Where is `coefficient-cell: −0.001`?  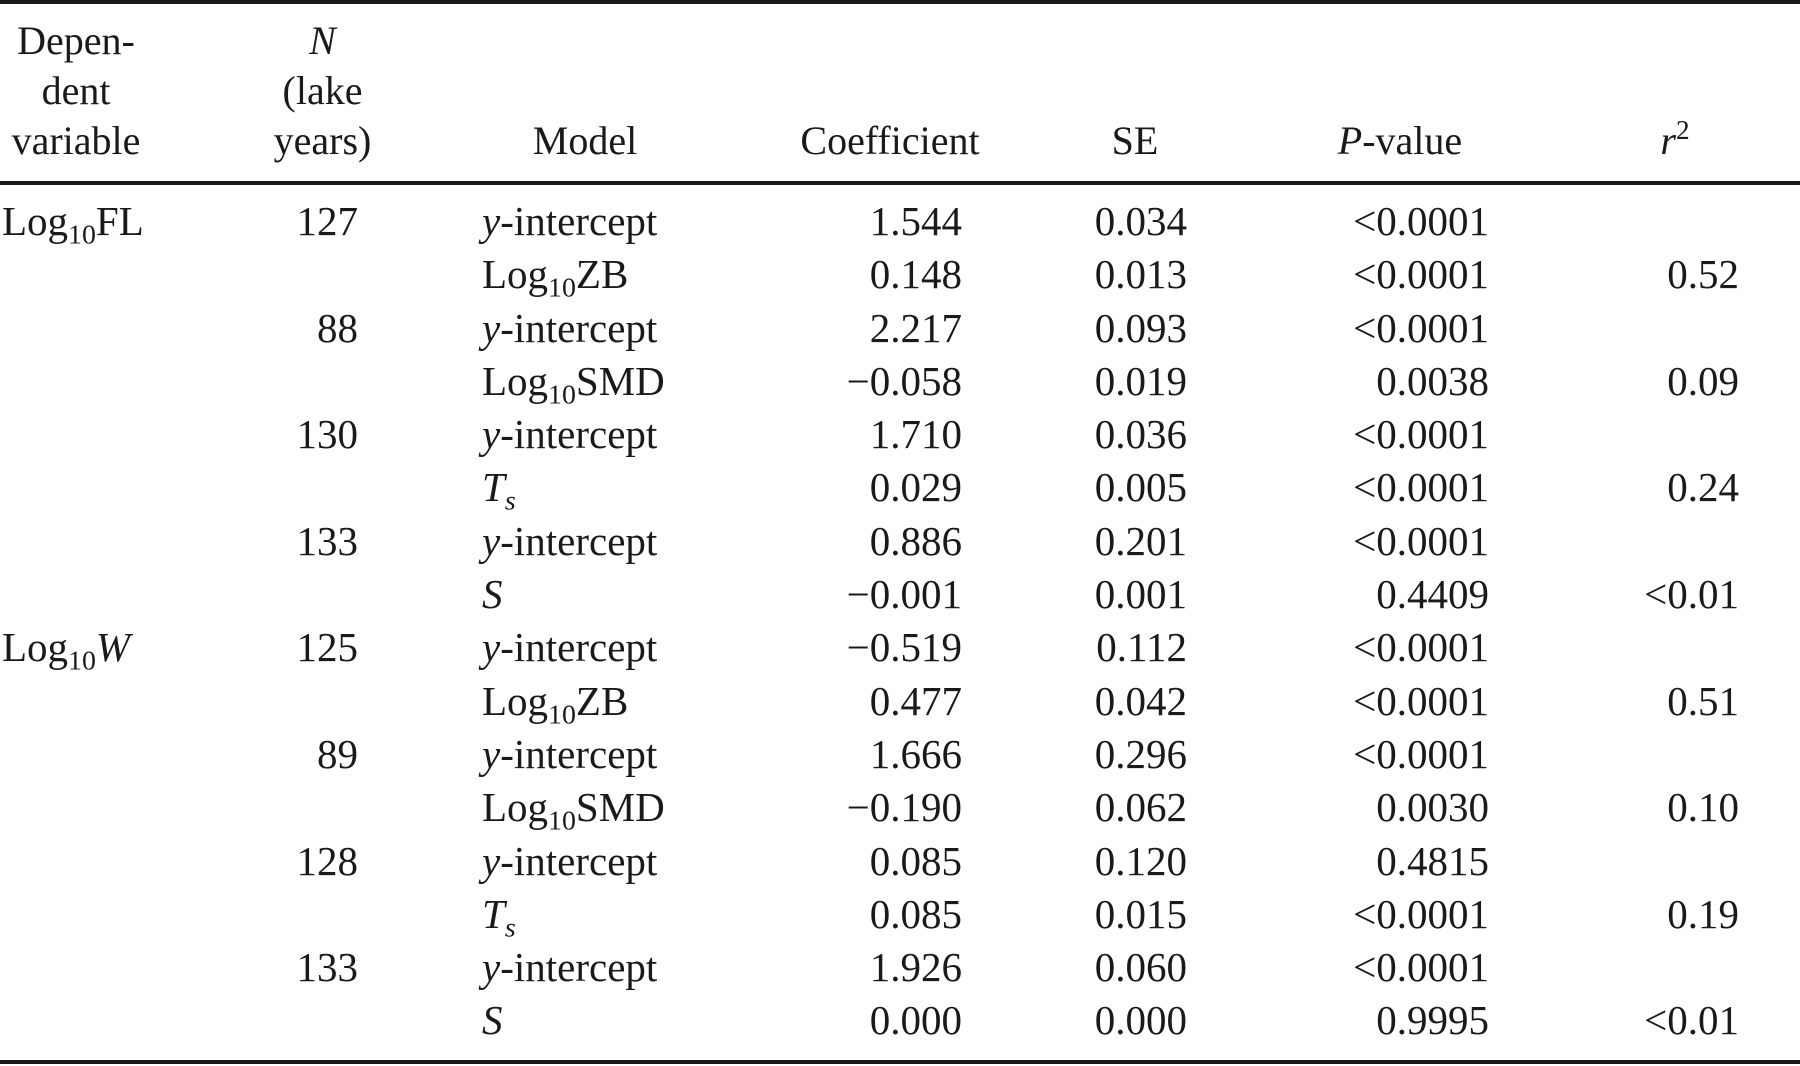 coefficient-cell: −0.001 is located at coordinates (904, 594).